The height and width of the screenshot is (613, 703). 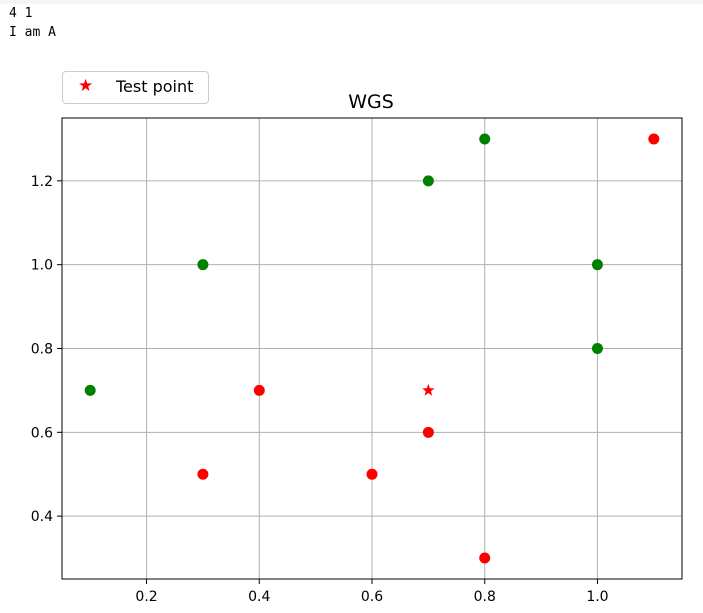 I want to click on x-tick-label: 0.8, so click(x=485, y=597).